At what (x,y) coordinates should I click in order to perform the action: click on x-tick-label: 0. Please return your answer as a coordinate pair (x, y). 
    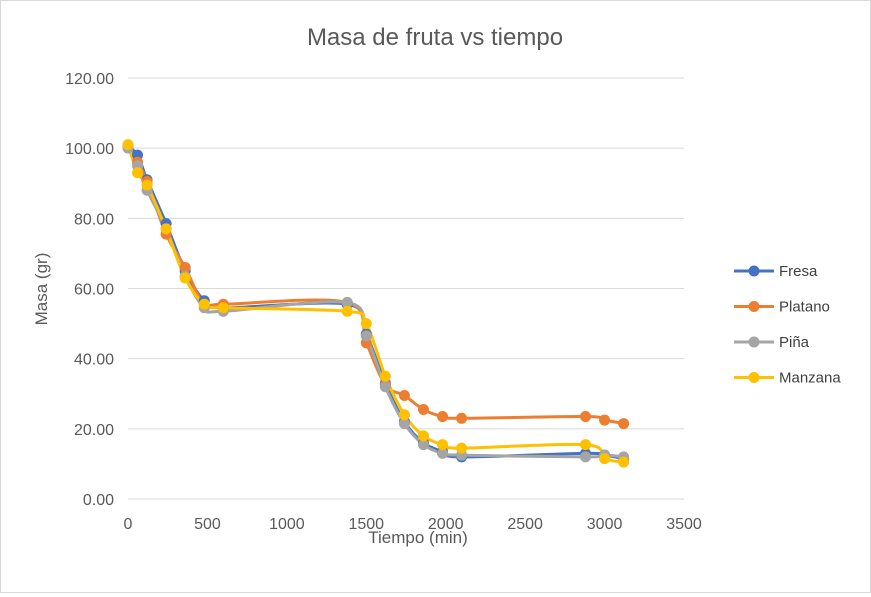
    Looking at the image, I should click on (128, 524).